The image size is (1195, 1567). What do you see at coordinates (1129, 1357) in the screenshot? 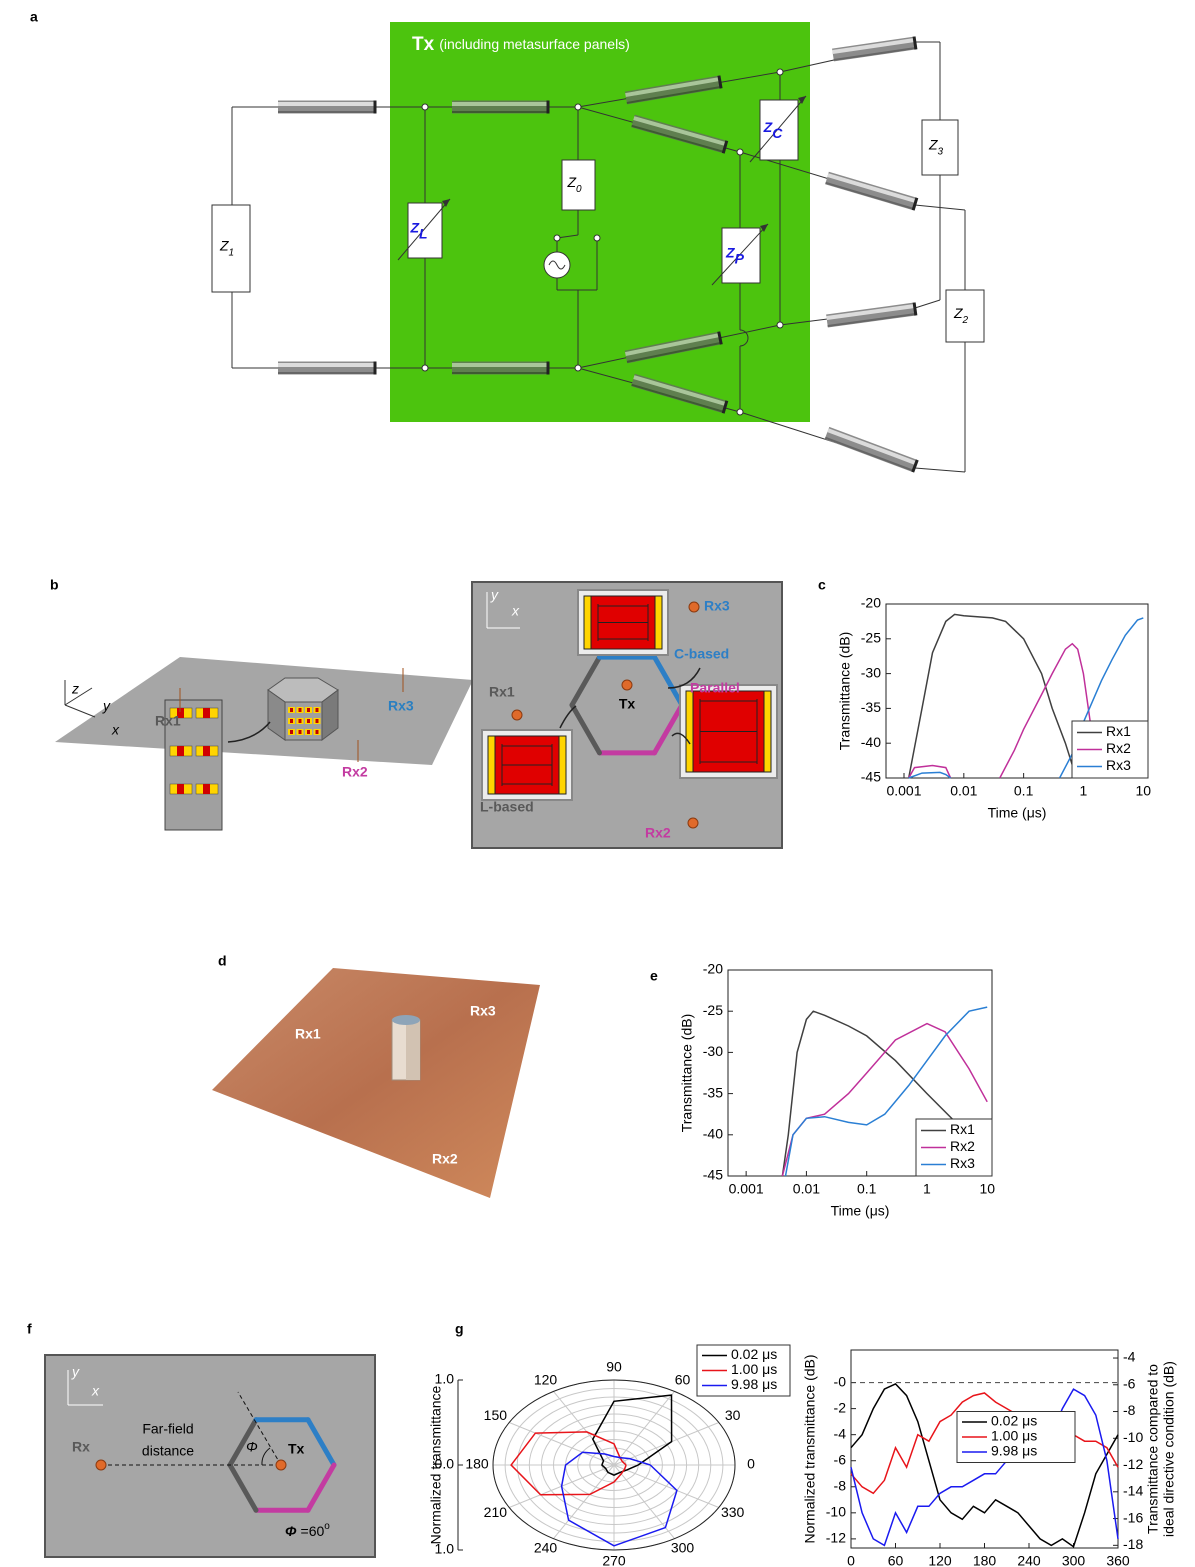
I see `y2-tick-label: -4` at bounding box center [1129, 1357].